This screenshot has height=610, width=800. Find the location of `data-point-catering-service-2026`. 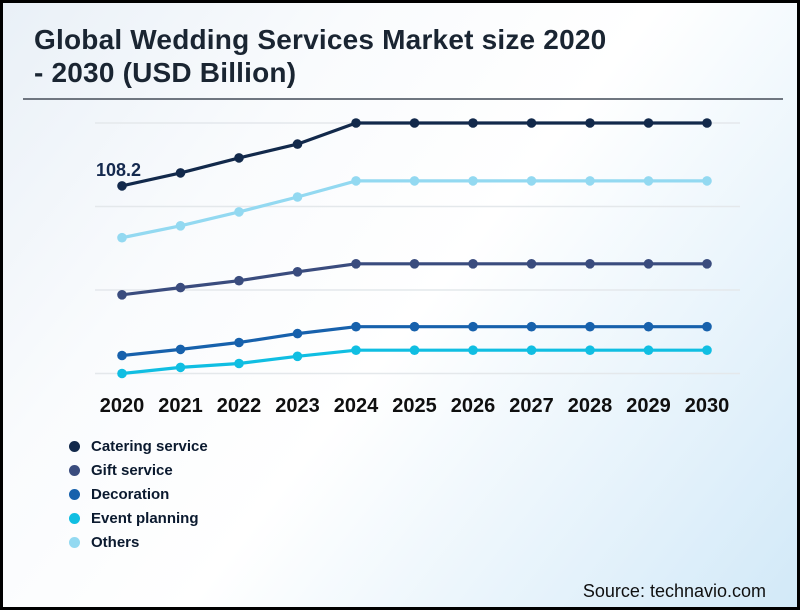

data-point-catering-service-2026 is located at coordinates (473, 123).